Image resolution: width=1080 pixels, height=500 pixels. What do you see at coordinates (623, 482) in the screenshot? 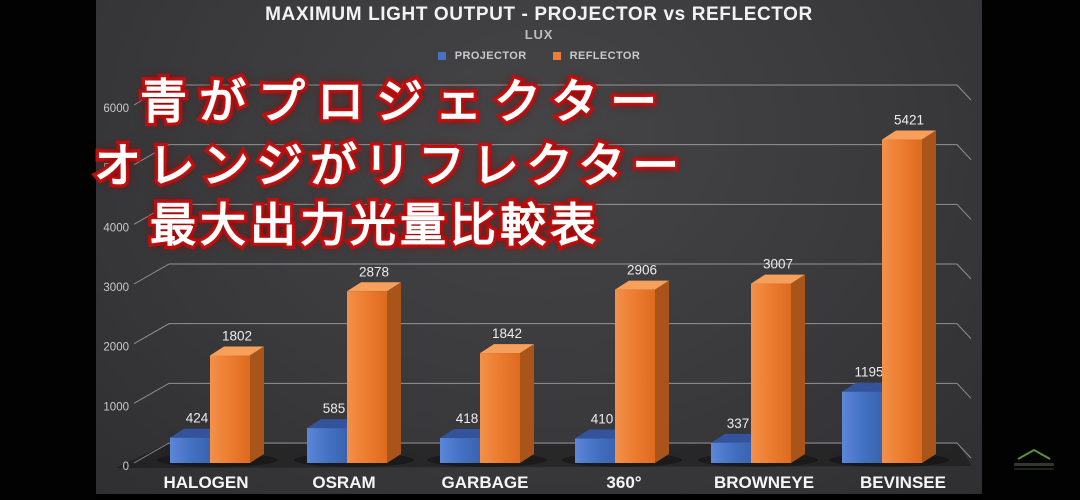
I see `x-label-360°: 360°` at bounding box center [623, 482].